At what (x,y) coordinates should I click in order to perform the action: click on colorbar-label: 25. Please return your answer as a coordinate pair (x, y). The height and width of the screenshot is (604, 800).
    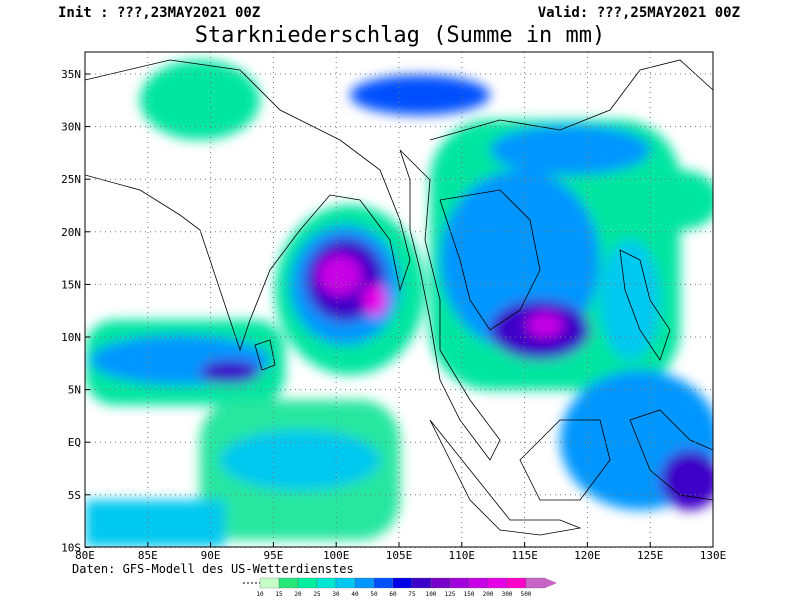
    Looking at the image, I should click on (317, 594).